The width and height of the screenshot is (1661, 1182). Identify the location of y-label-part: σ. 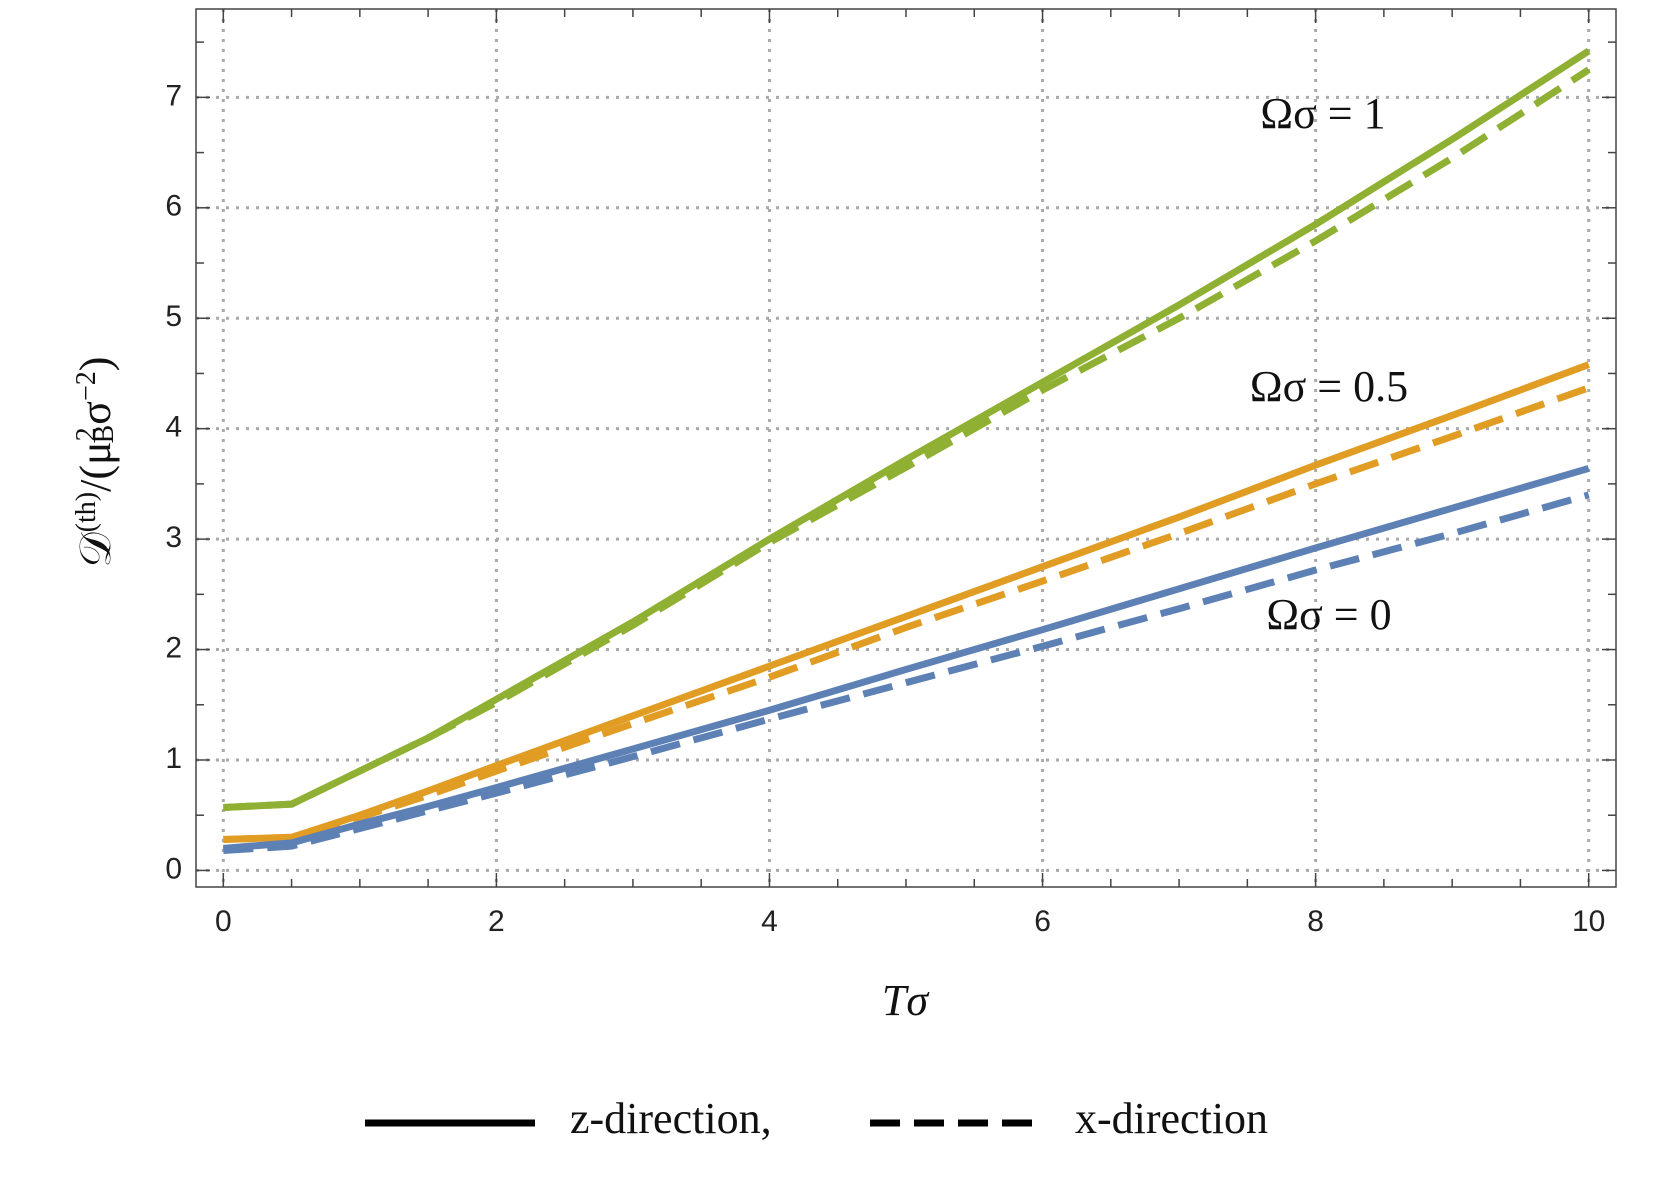
(95, 413).